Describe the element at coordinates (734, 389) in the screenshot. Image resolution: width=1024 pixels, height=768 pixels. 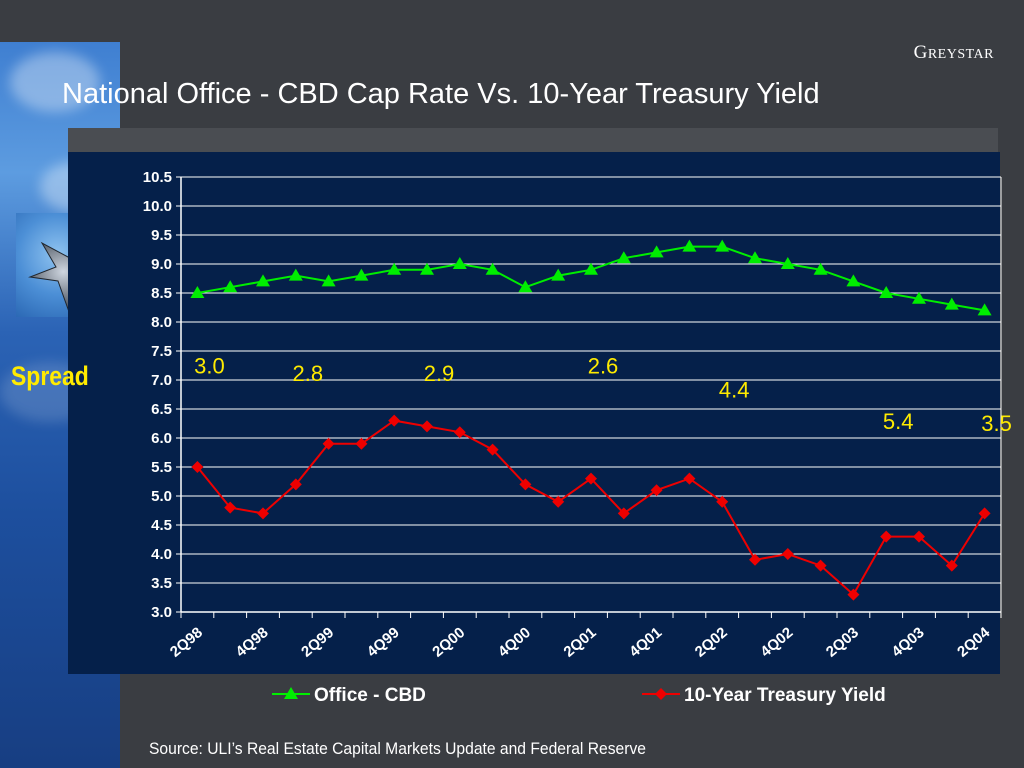
I see `spread-value-label: 4.4` at that location.